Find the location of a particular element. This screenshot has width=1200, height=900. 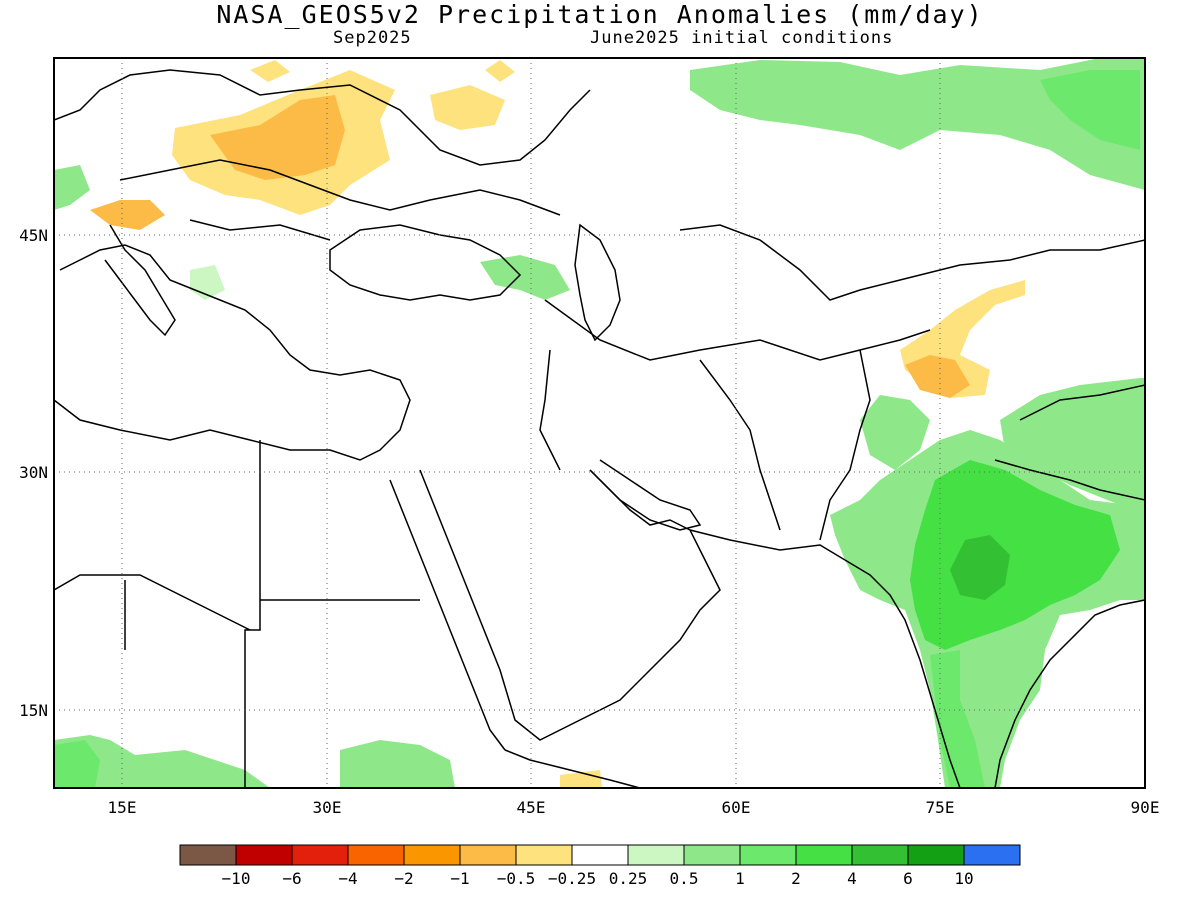

border-lines-b is located at coordinates (844, 292).